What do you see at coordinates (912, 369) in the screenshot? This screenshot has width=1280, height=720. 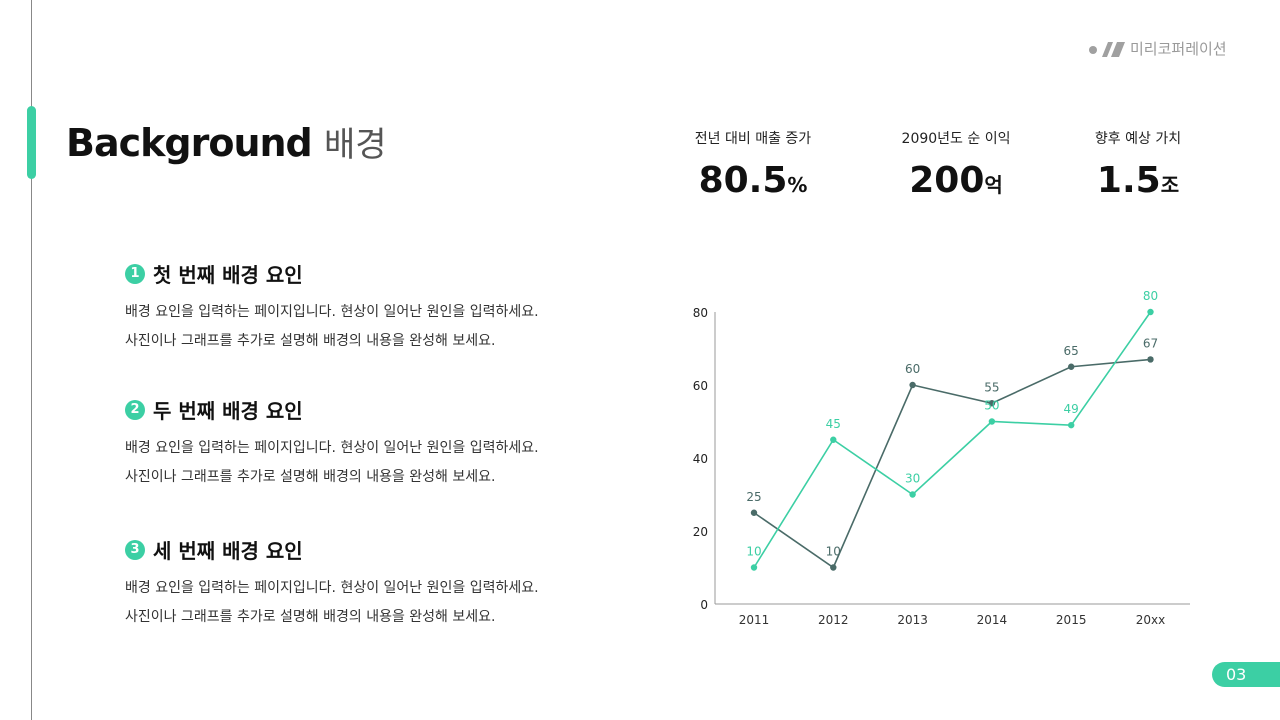 I see `data-label: 60` at bounding box center [912, 369].